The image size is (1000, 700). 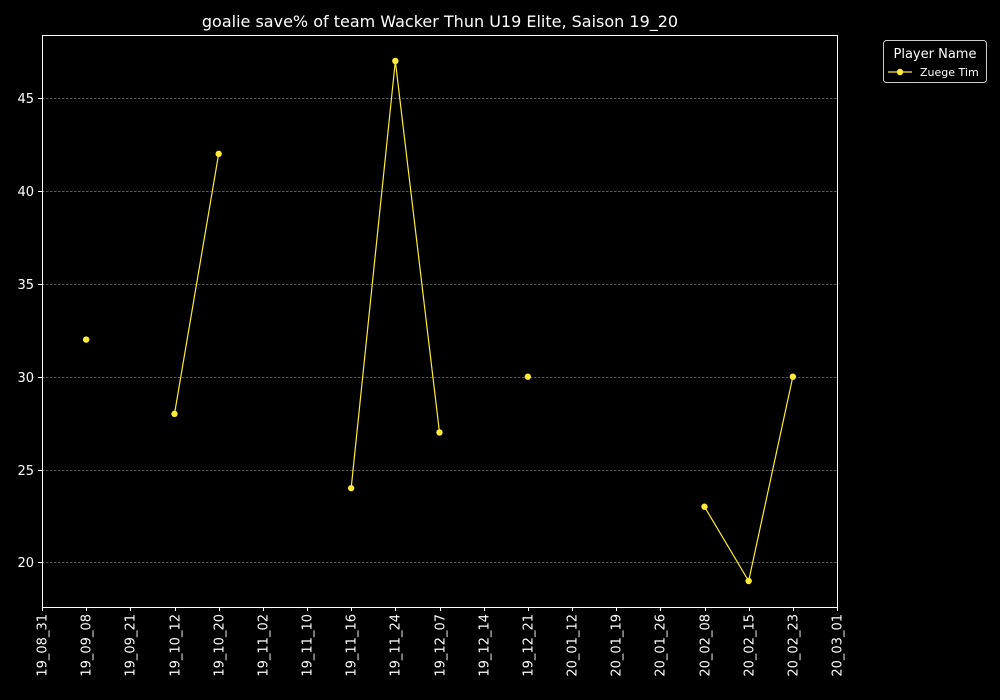 What do you see at coordinates (949, 72) in the screenshot?
I see `legend-entry-label: Zuege Tim` at bounding box center [949, 72].